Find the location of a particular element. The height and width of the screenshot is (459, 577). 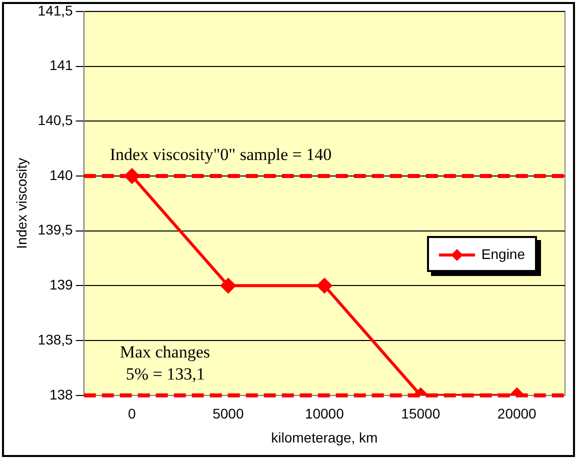

x-tick-label: 0 is located at coordinates (132, 414).